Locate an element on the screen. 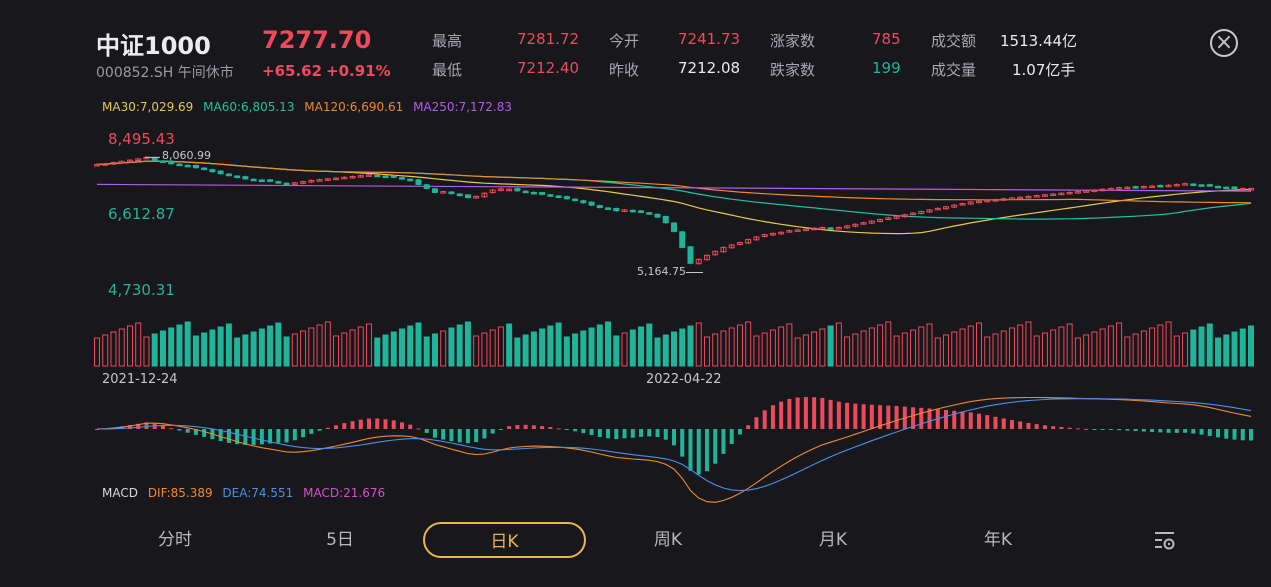 This screenshot has height=587, width=1271. tab-intraday: 分时 is located at coordinates (175, 540).